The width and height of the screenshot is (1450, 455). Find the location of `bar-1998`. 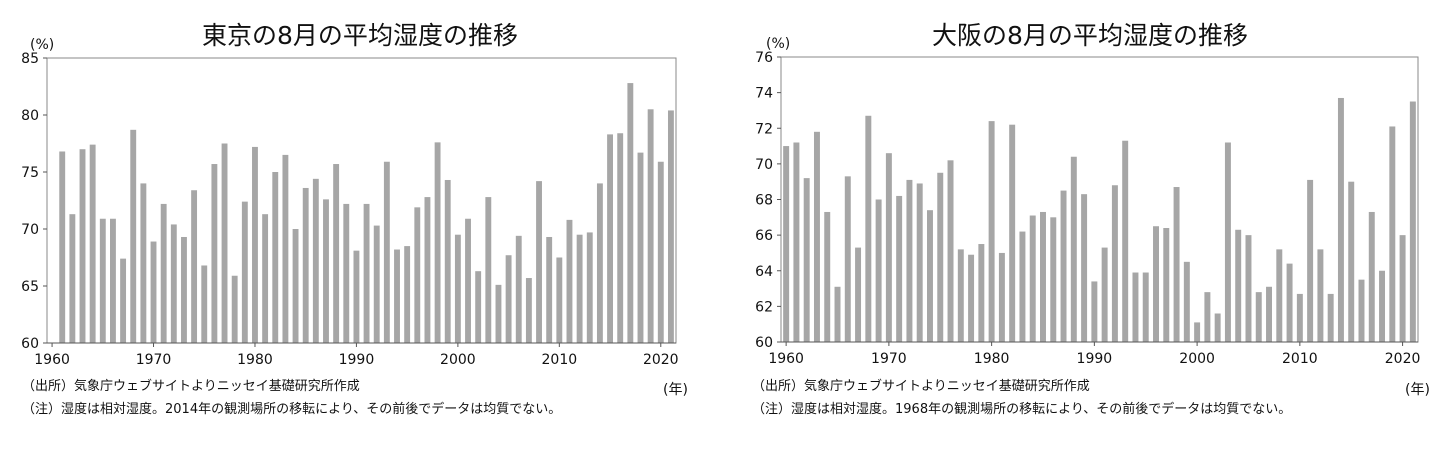

bar-1998 is located at coordinates (437, 242).